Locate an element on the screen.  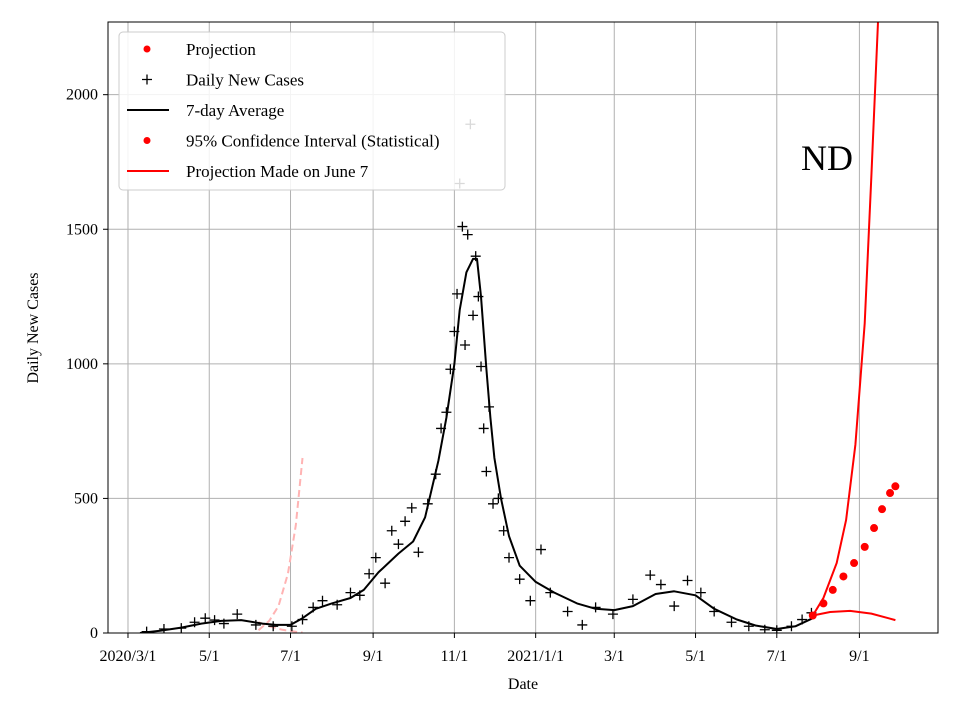
june7-projection-lower is located at coordinates (280, 627).